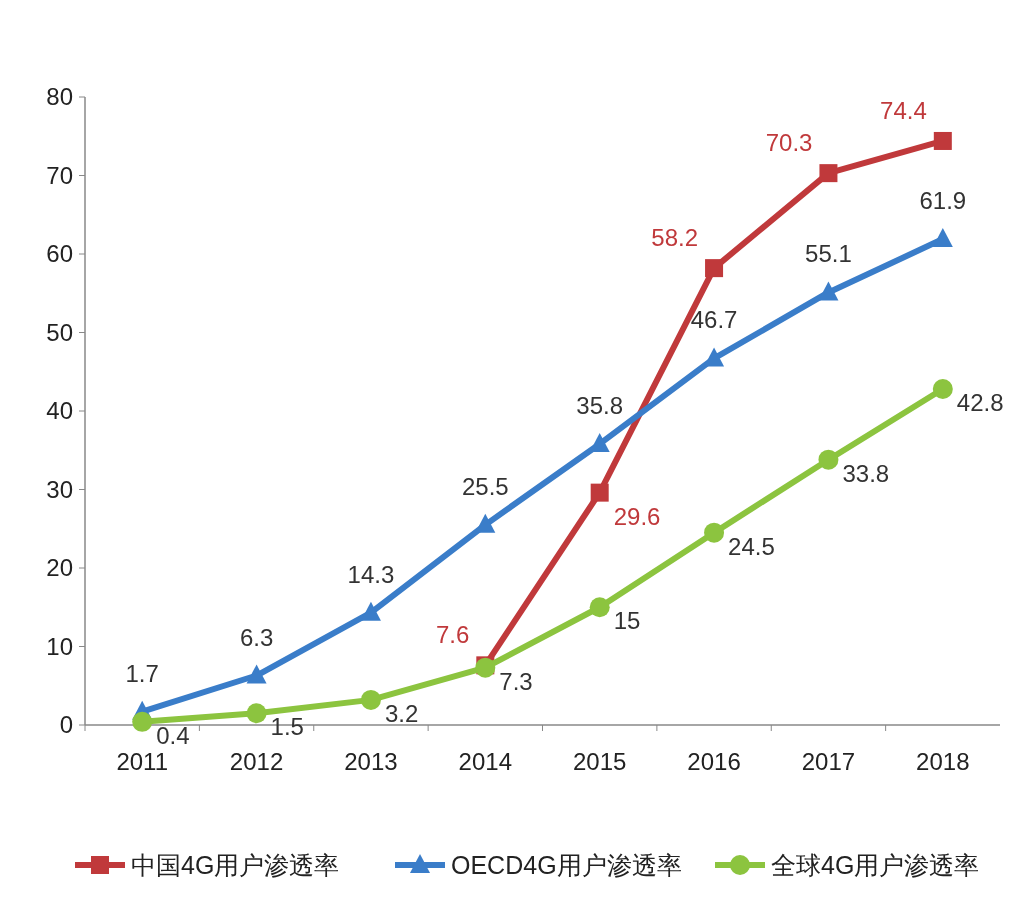 This screenshot has height=914, width=1025. What do you see at coordinates (714, 761) in the screenshot?
I see `x-tick-label: 2016` at bounding box center [714, 761].